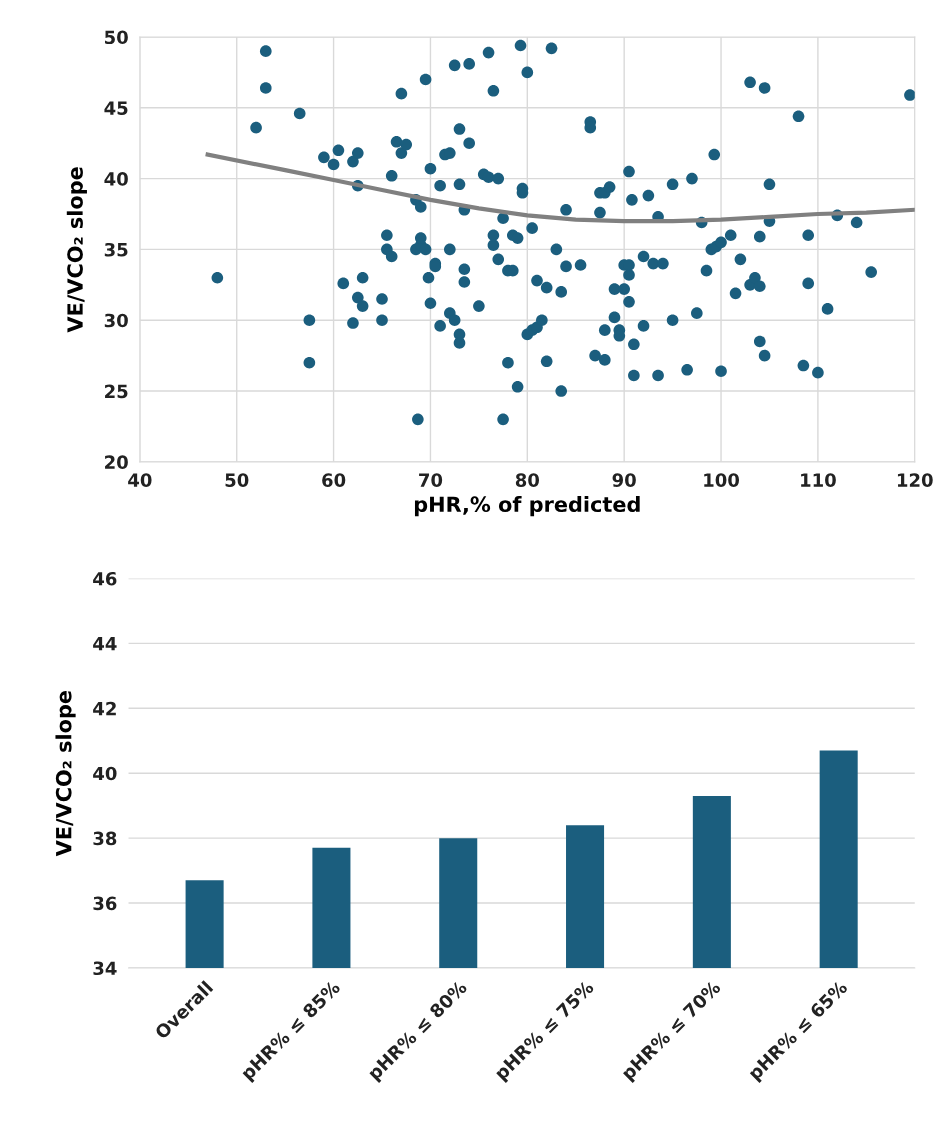  Describe the element at coordinates (116, 320) in the screenshot. I see `y-tick-label: 30` at that location.